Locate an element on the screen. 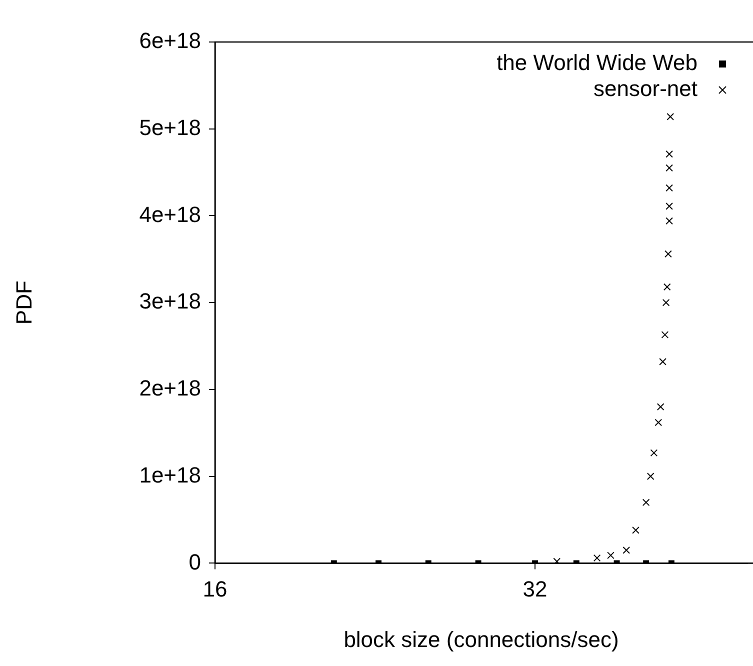  y-tick-label: 2e+18 is located at coordinates (170, 388).